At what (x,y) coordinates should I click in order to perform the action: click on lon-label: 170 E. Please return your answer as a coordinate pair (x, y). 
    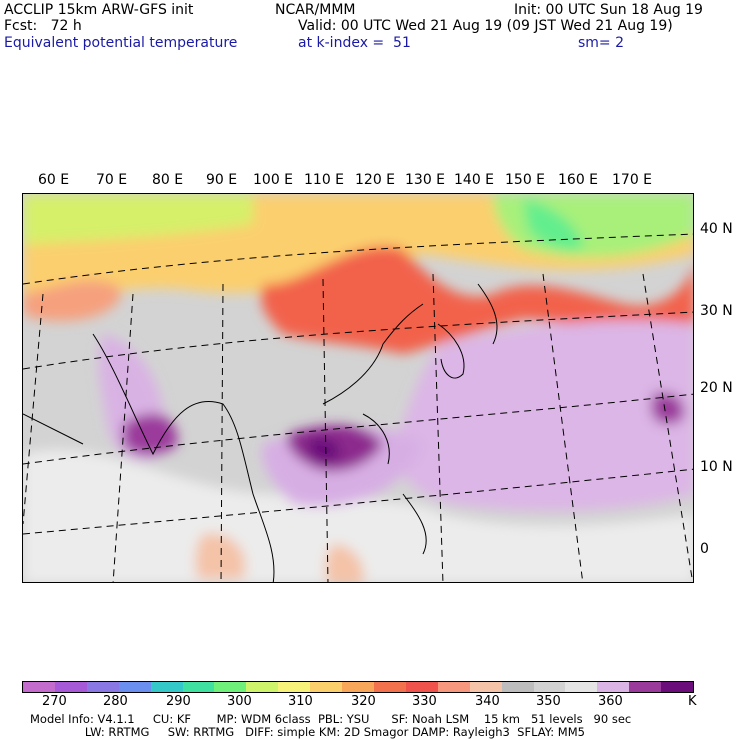
    Looking at the image, I should click on (632, 180).